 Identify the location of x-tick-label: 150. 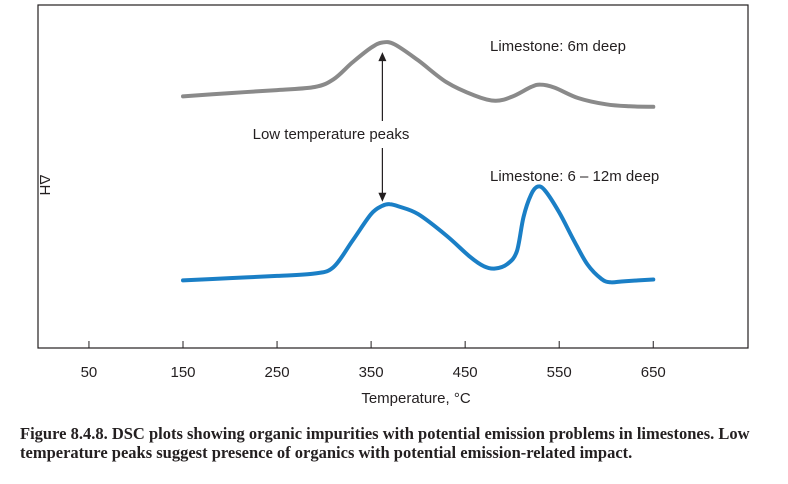
(182, 372).